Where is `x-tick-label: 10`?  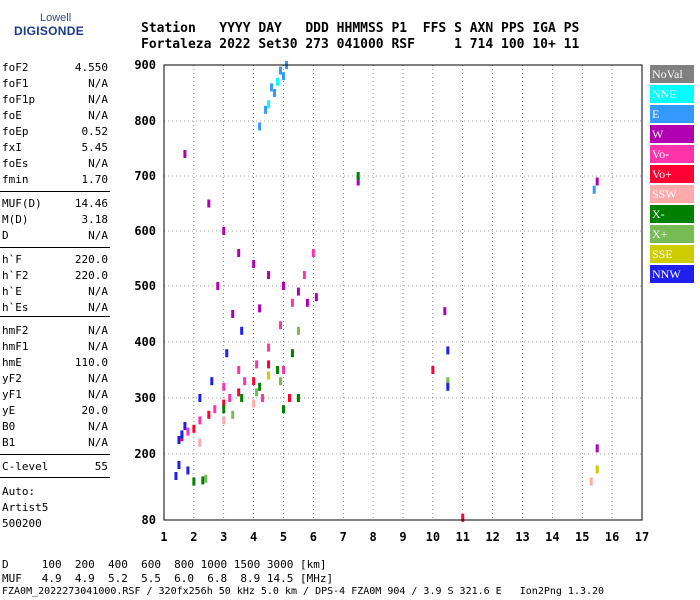 x-tick-label: 10 is located at coordinates (433, 537).